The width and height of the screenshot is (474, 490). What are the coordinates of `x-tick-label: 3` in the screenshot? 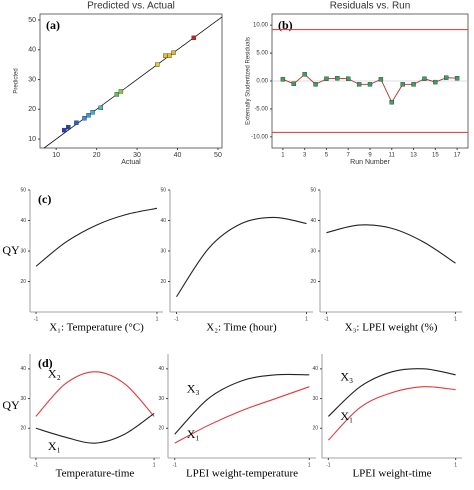 It's located at (305, 156).